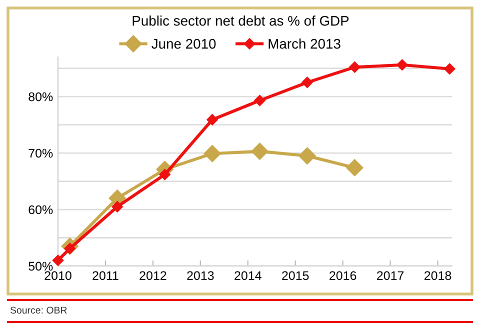 This screenshot has height=330, width=481. Describe the element at coordinates (105, 275) in the screenshot. I see `x-tick-label: 2011` at that location.